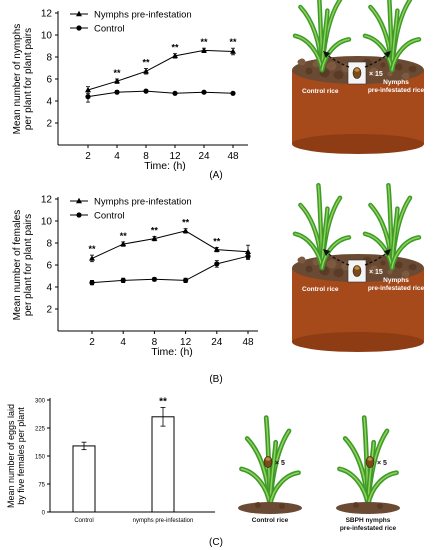 This screenshot has width=433, height=550. What do you see at coordinates (216, 542) in the screenshot?
I see `panel-label-c: (C)` at bounding box center [216, 542].